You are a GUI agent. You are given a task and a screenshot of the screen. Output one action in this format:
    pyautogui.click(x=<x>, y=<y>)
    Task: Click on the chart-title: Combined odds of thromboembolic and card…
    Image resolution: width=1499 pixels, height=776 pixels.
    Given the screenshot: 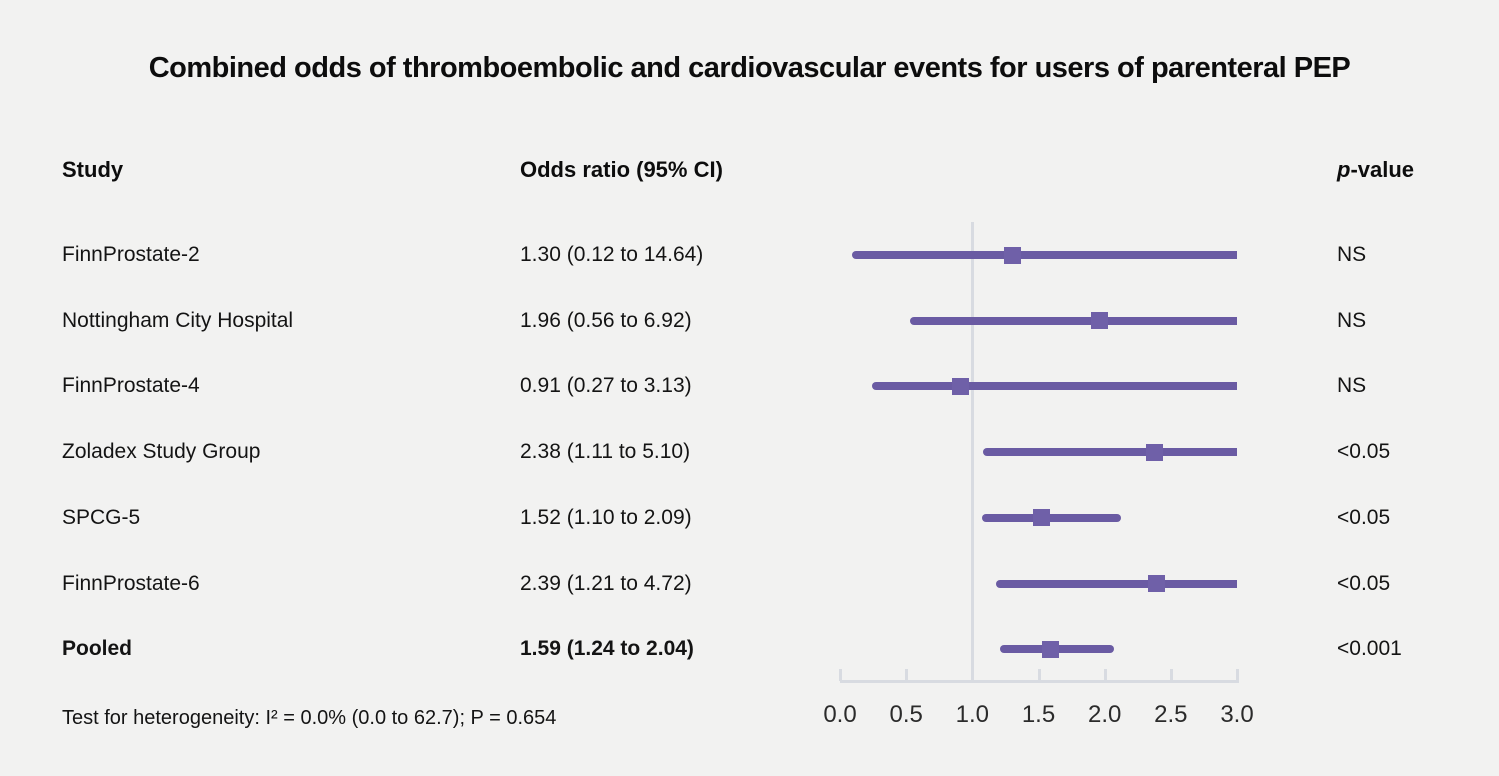 What is the action you would take?
    pyautogui.click(x=749, y=68)
    